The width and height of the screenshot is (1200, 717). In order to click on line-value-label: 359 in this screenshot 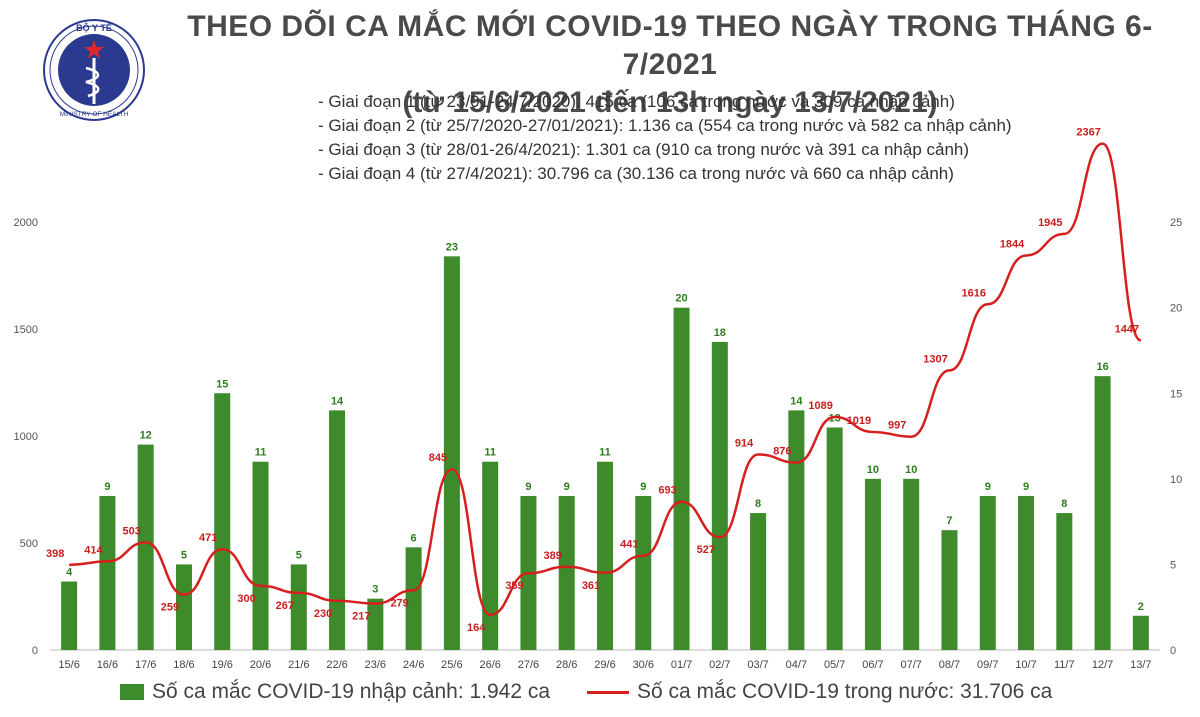, I will do `click(514, 586)`.